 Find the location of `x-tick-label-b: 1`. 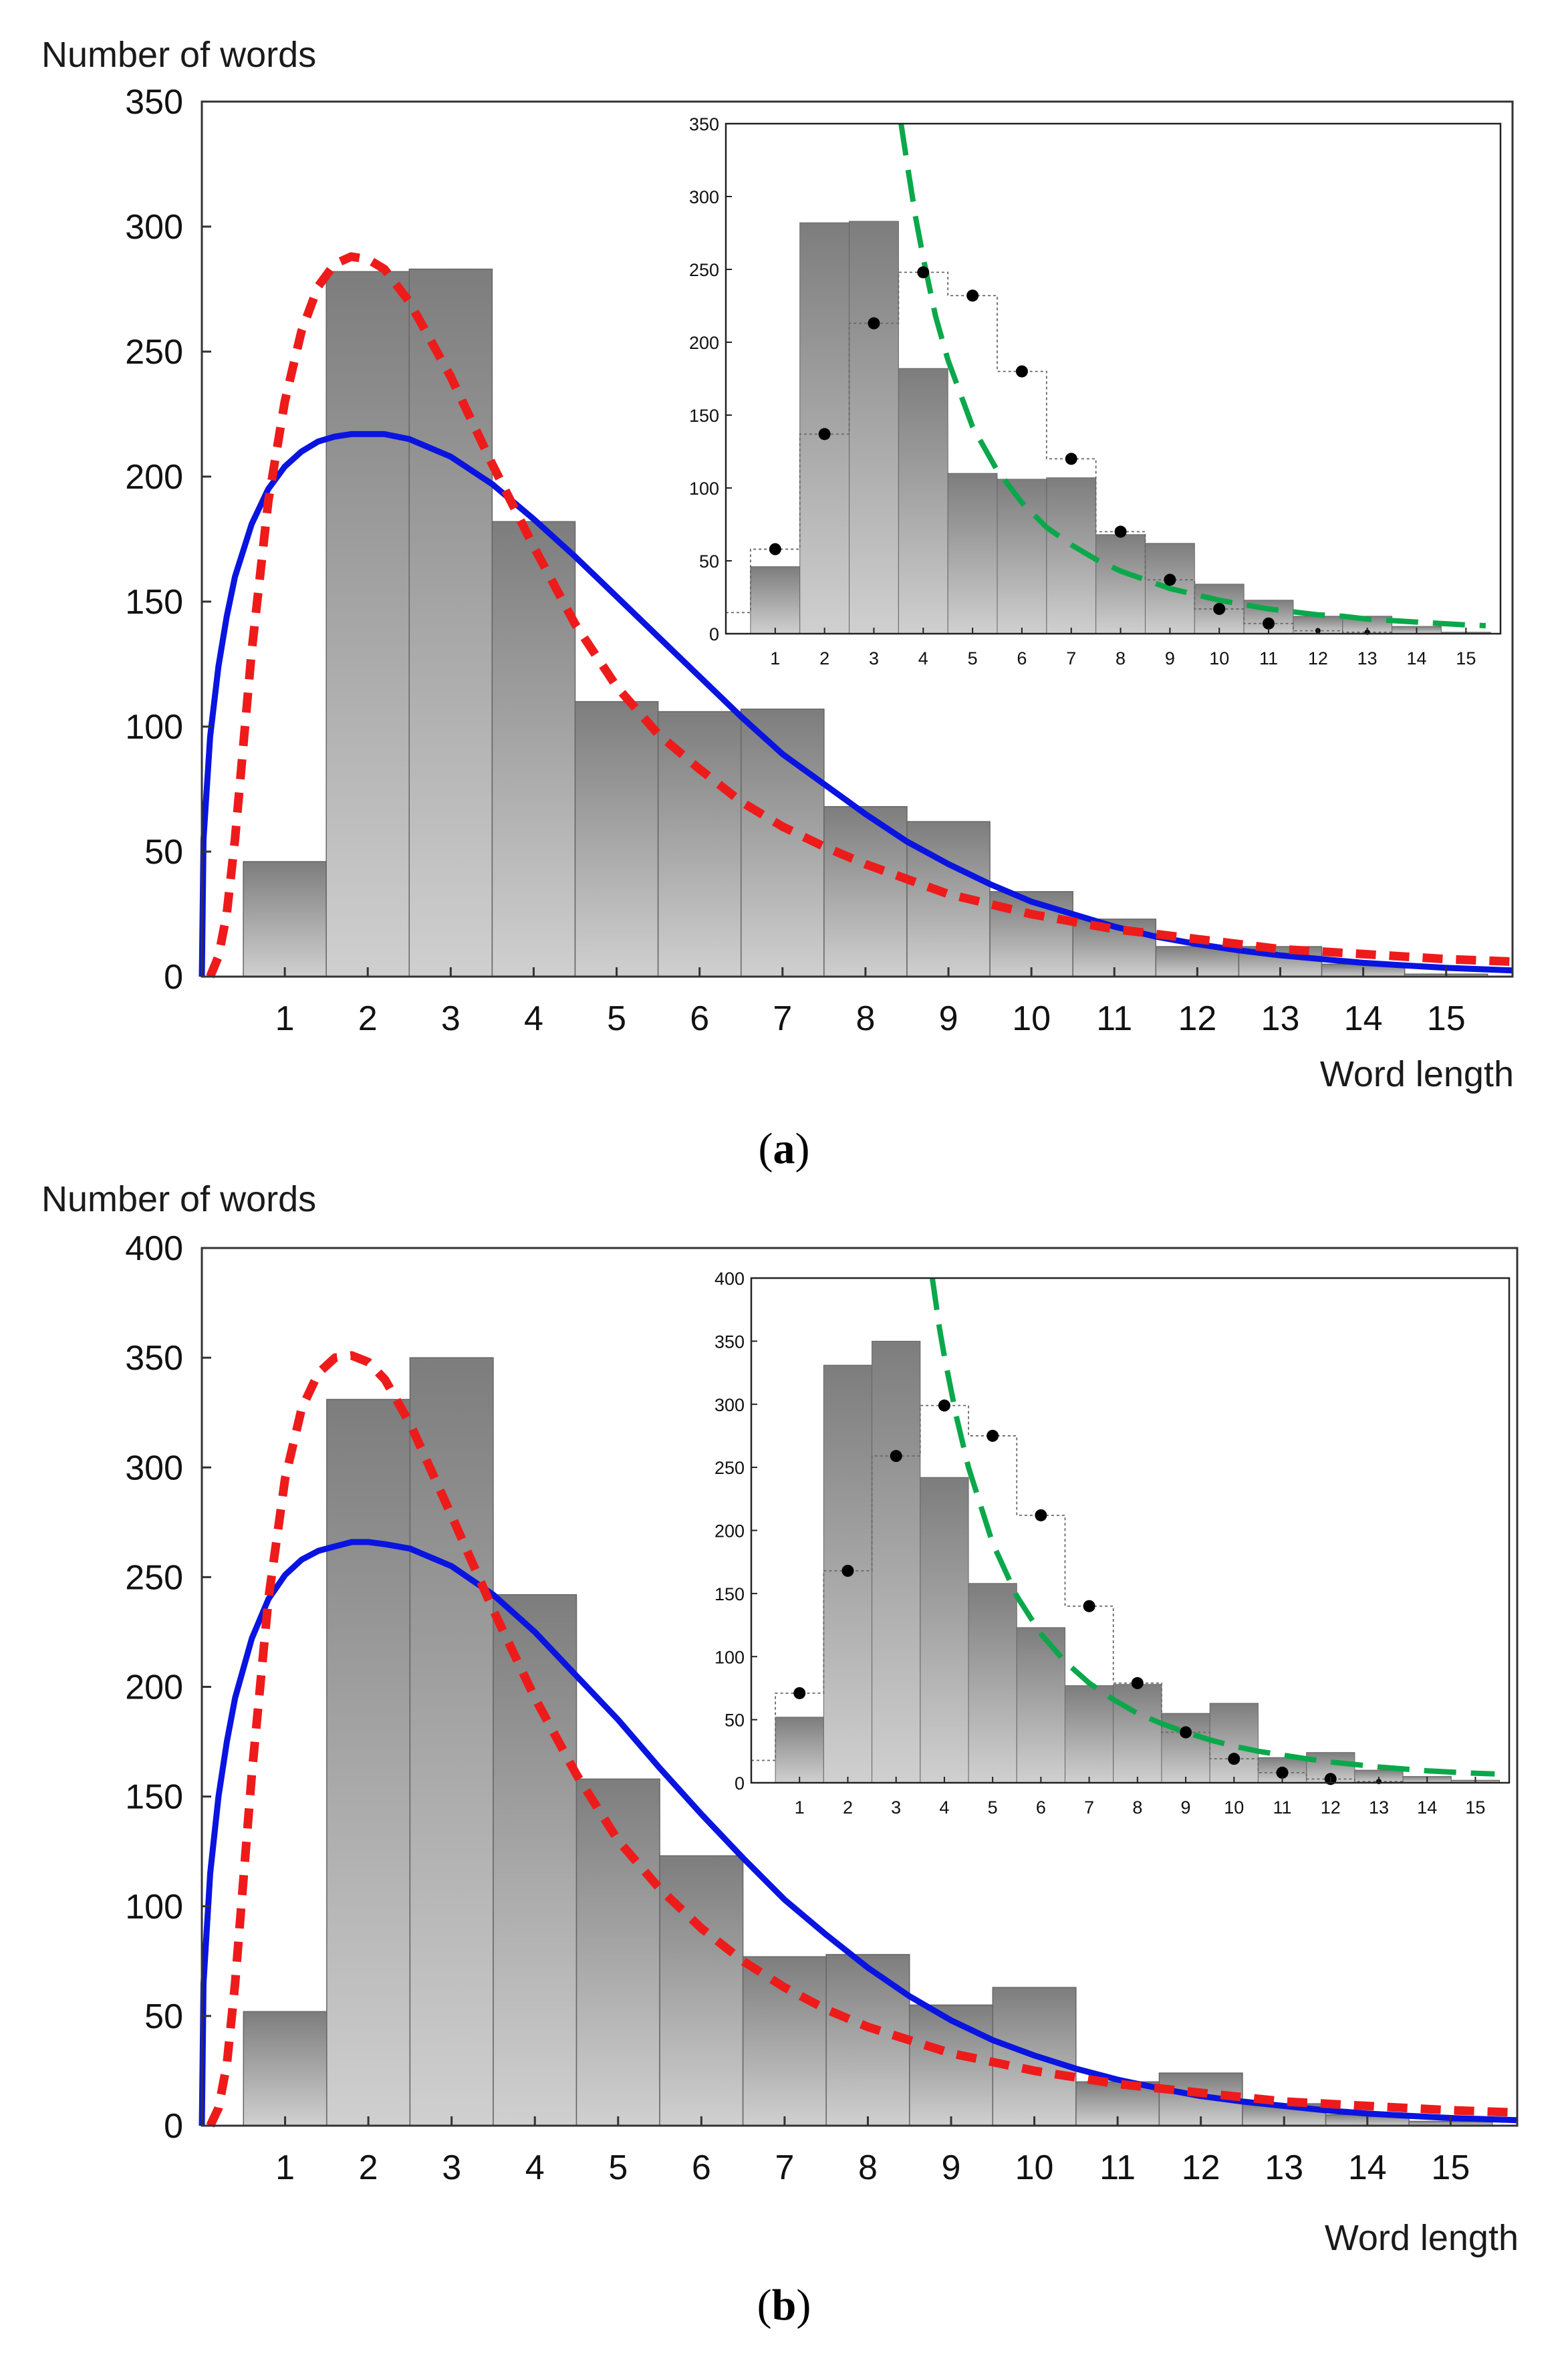

x-tick-label-b: 1 is located at coordinates (285, 2167).